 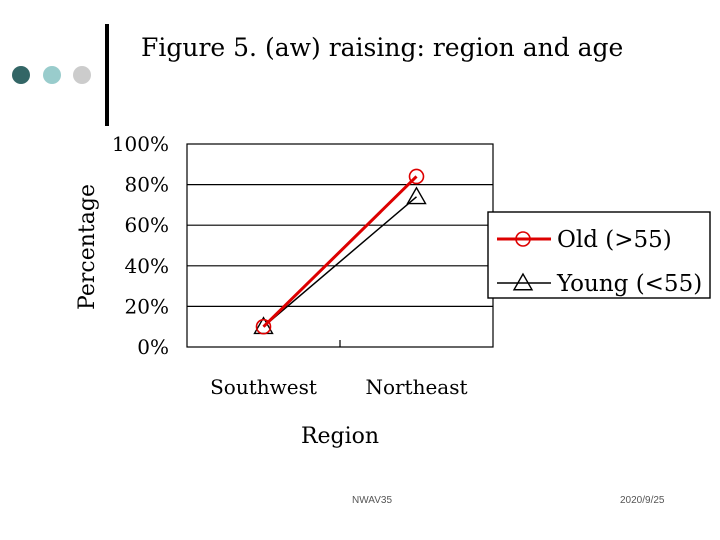 I want to click on x-axis-label: Region, so click(x=340, y=436).